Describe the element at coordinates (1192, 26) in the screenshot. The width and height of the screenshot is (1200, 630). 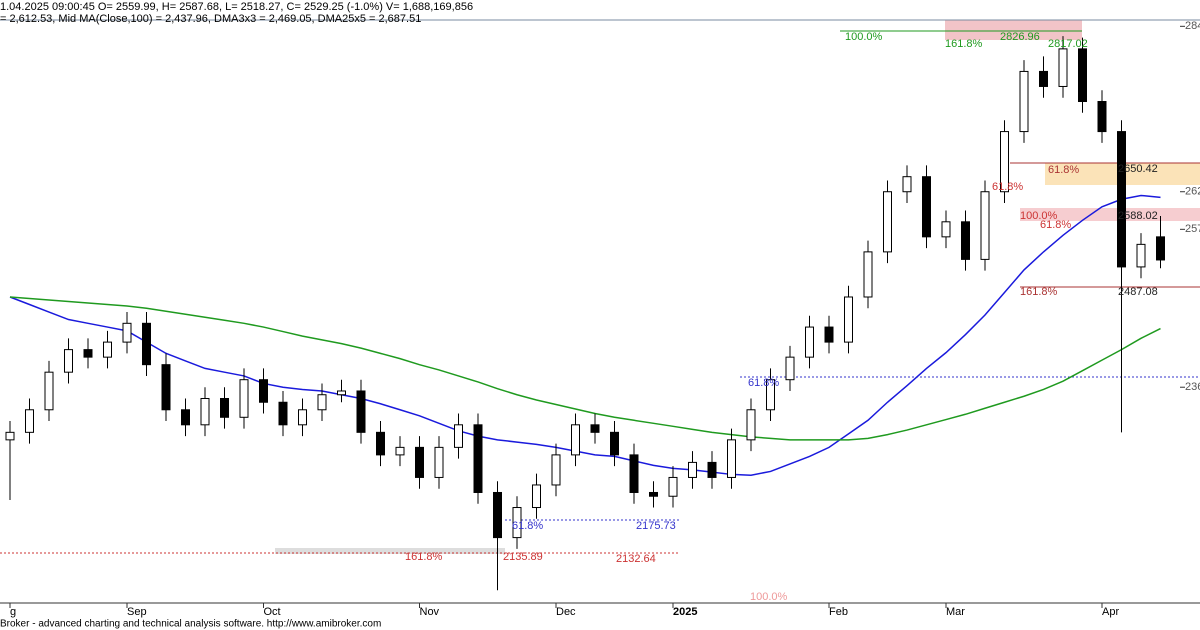
I see `y-tick-label: 284` at that location.